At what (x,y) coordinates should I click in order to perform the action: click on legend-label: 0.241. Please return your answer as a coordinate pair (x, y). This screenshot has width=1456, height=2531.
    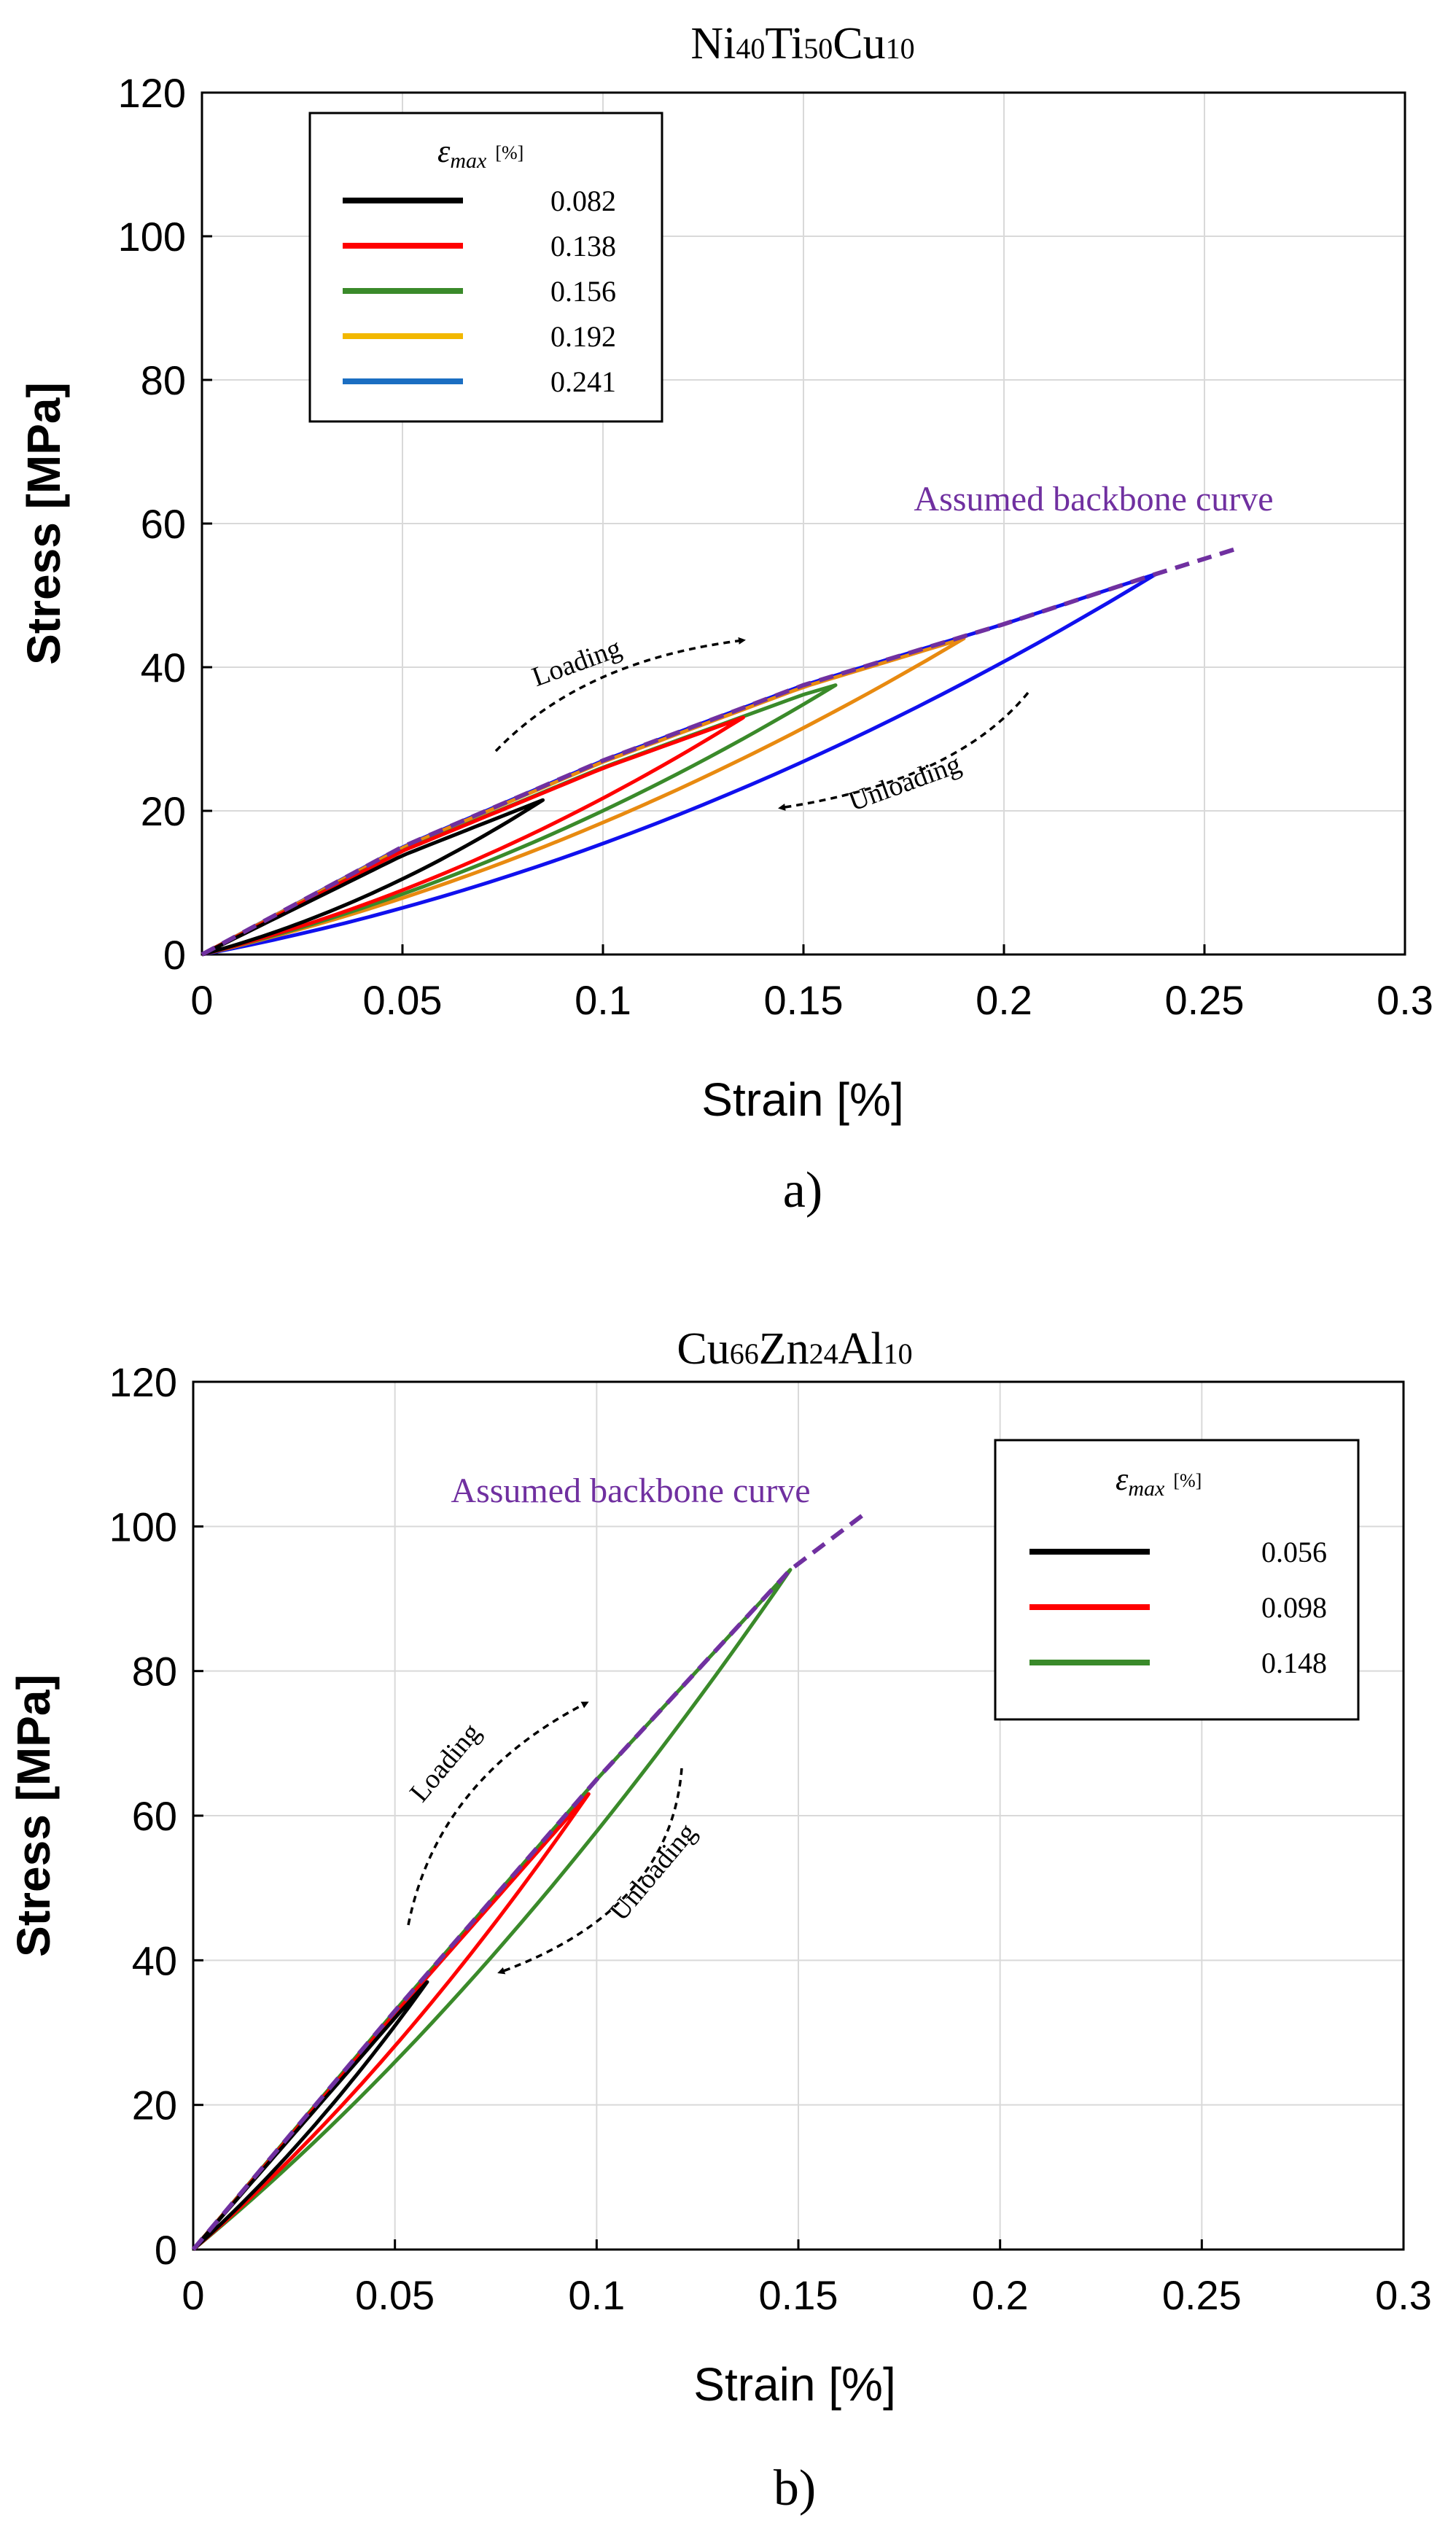
    Looking at the image, I should click on (583, 381).